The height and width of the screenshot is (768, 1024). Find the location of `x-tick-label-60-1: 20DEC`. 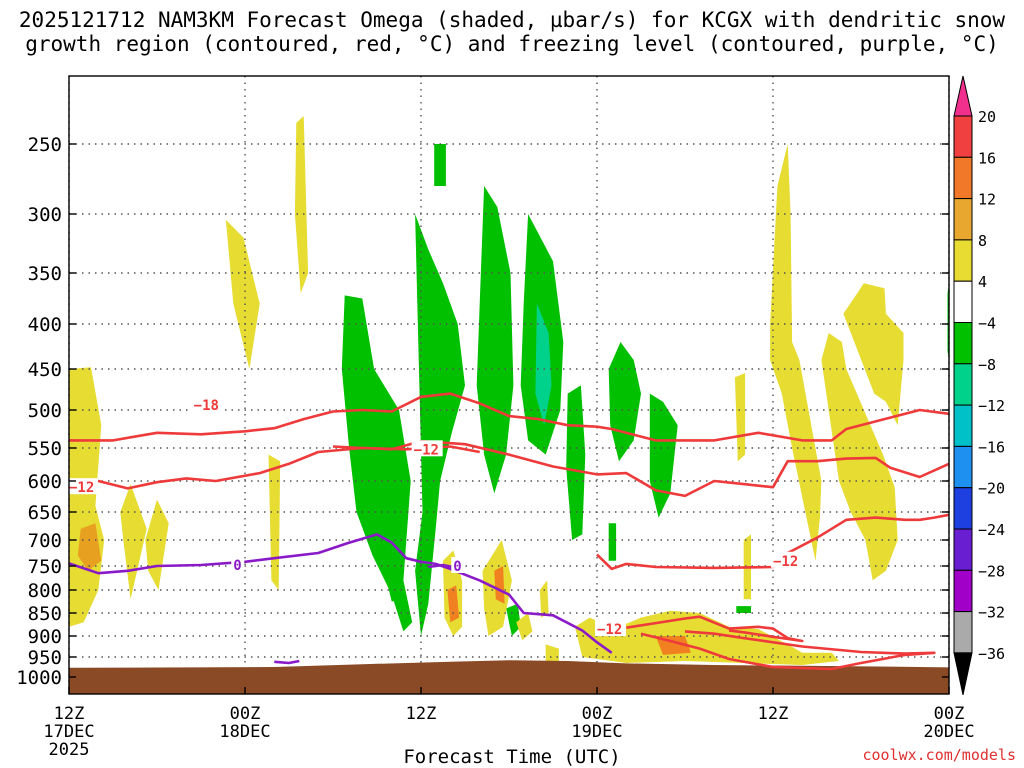

x-tick-label-60-1: 20DEC is located at coordinates (948, 732).